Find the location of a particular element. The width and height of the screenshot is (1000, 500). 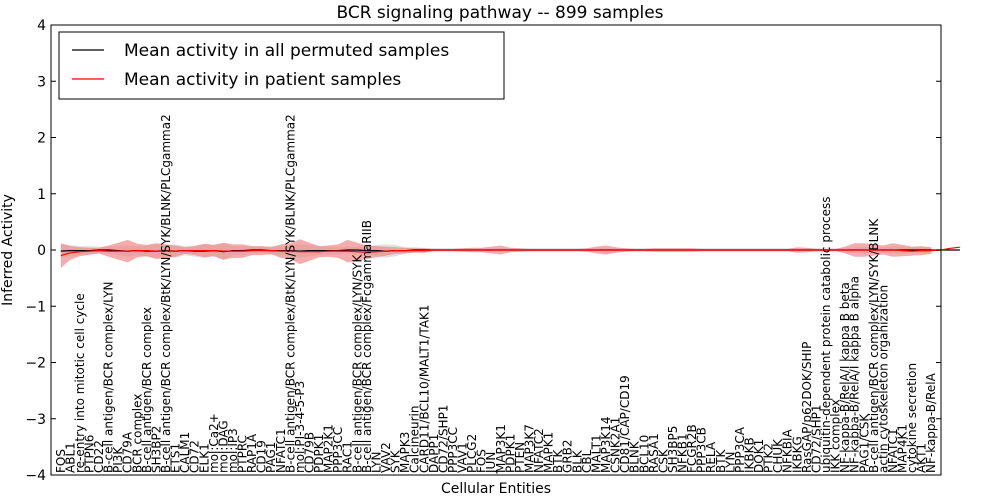

x-tick-label: B-cell antigen/BCR complex/FcgammaRIIB is located at coordinates (367, 346).